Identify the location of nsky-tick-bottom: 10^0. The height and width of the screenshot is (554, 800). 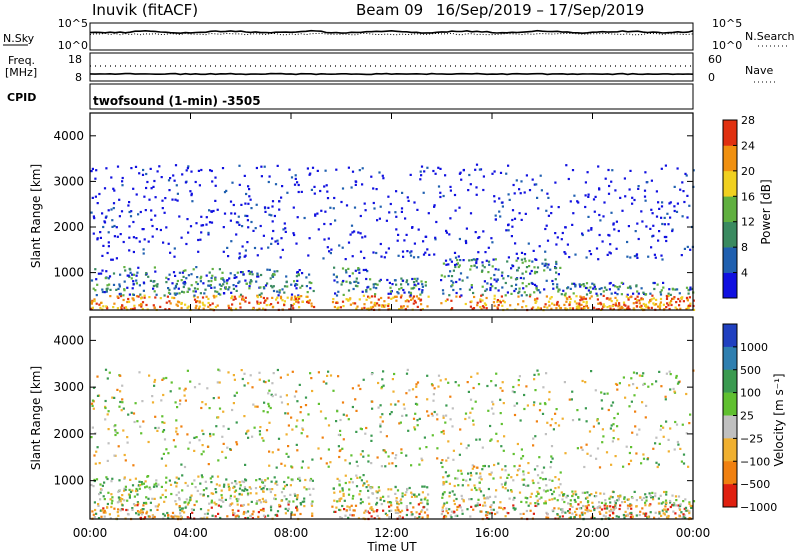
(73, 45).